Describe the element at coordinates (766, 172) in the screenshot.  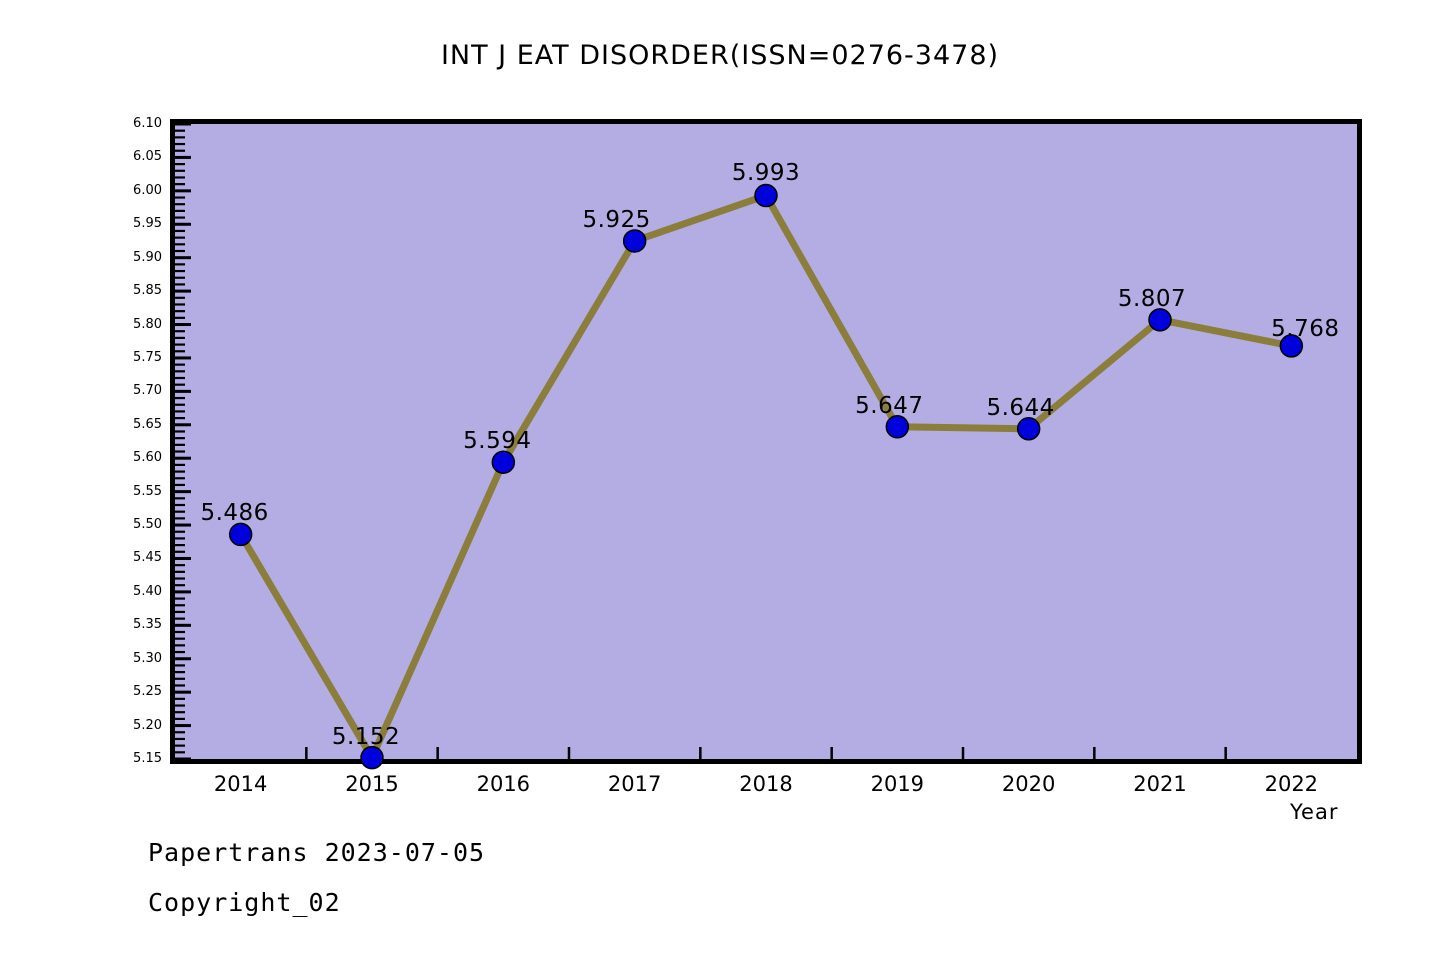
I see `data-point-value-label: 5.993` at that location.